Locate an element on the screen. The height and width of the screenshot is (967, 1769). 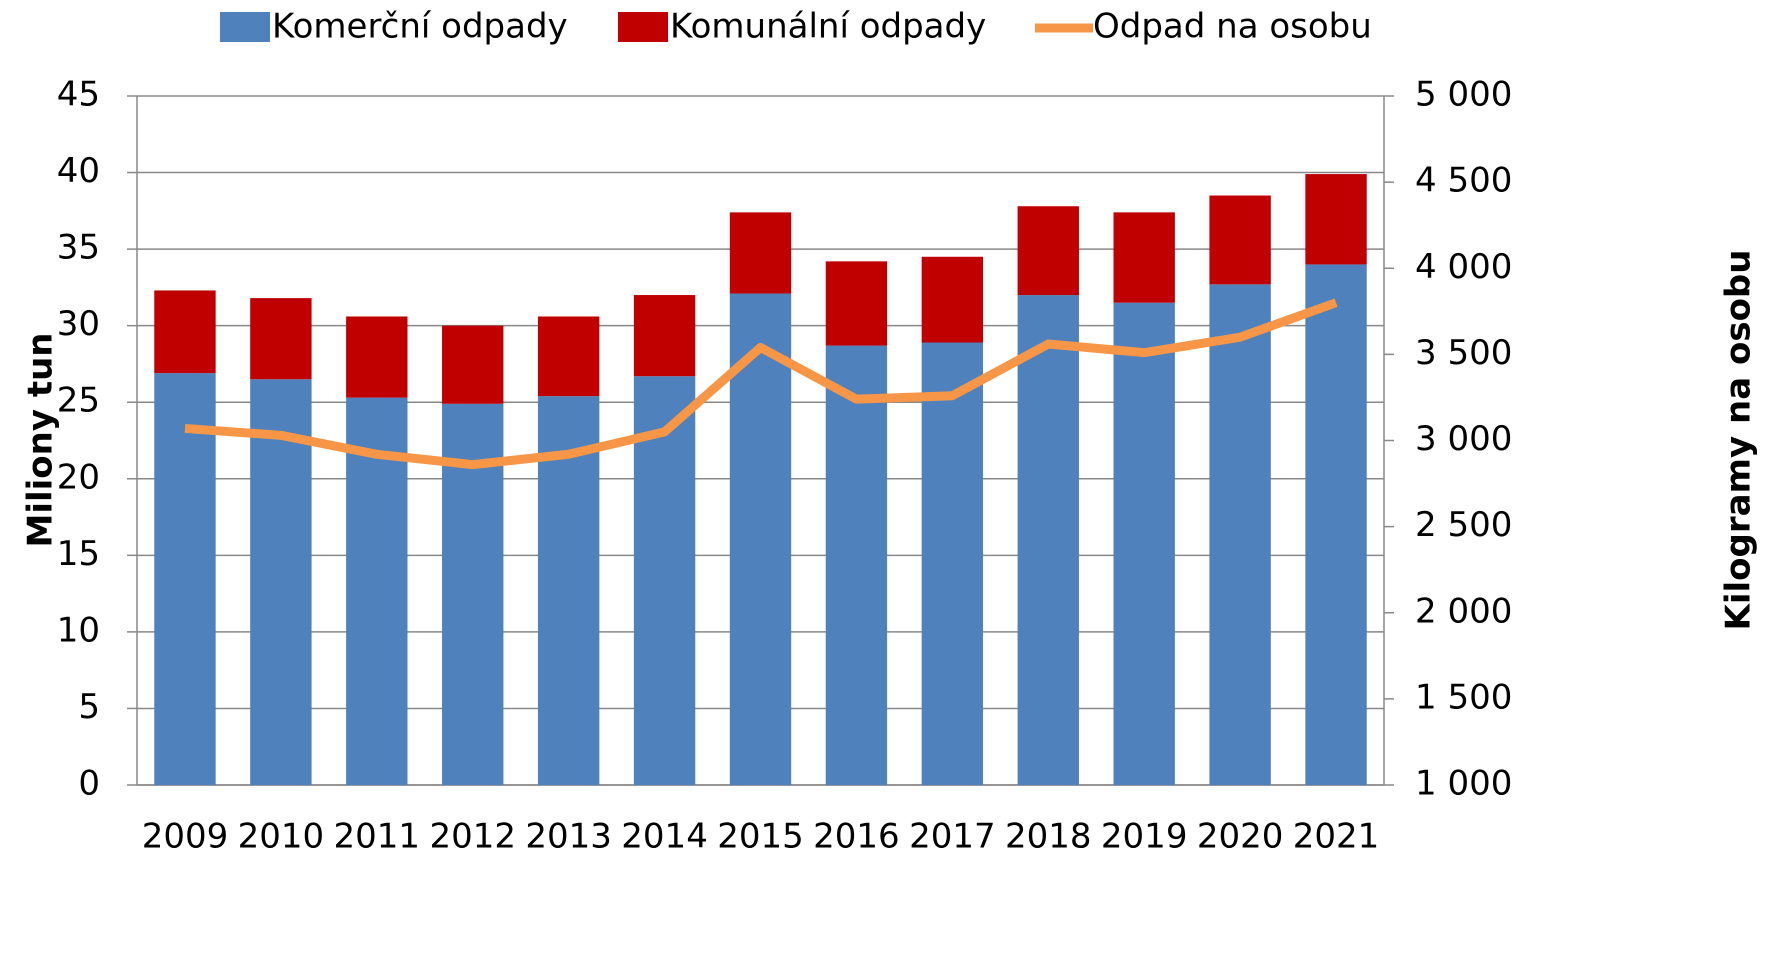
y2-tick-label: 3 500 is located at coordinates (1463, 353).